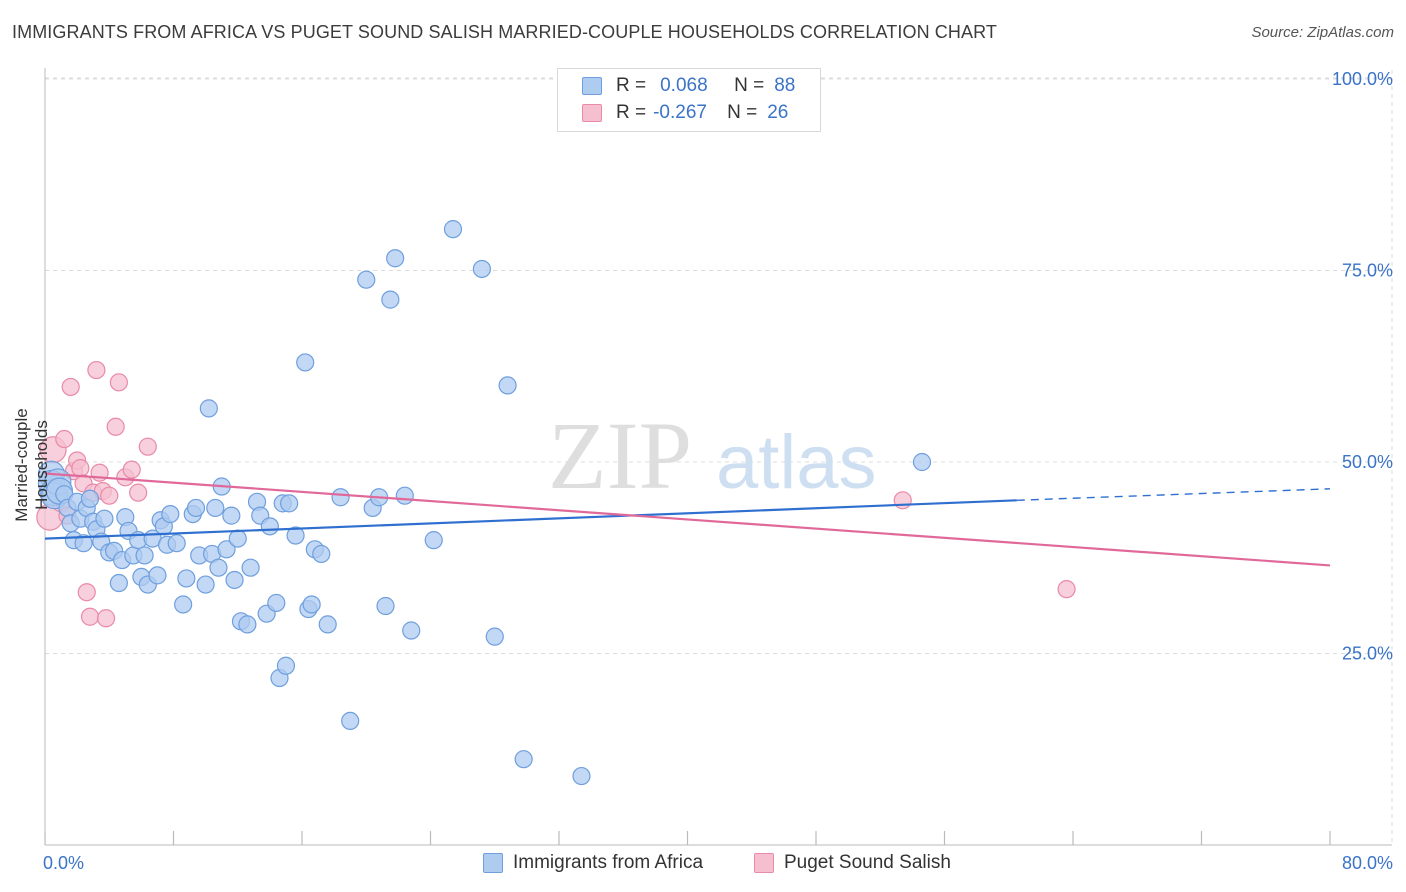 This screenshot has height=892, width=1406. What do you see at coordinates (764, 863) in the screenshot?
I see `bottom-legend-swatch-pink` at bounding box center [764, 863].